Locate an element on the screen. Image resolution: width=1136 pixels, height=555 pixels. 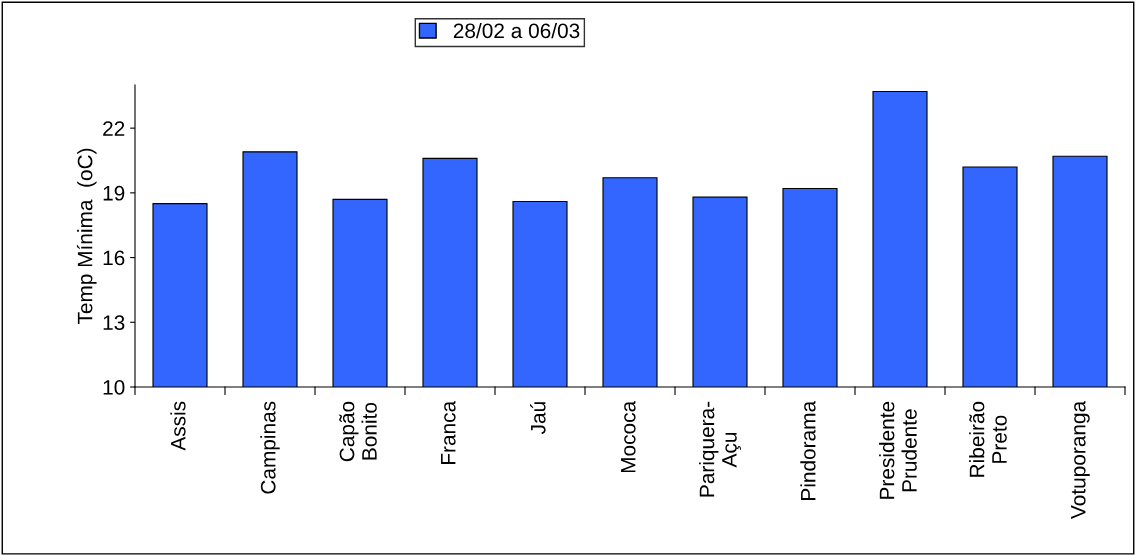
x-tick-label: Jaú is located at coordinates (538, 418).